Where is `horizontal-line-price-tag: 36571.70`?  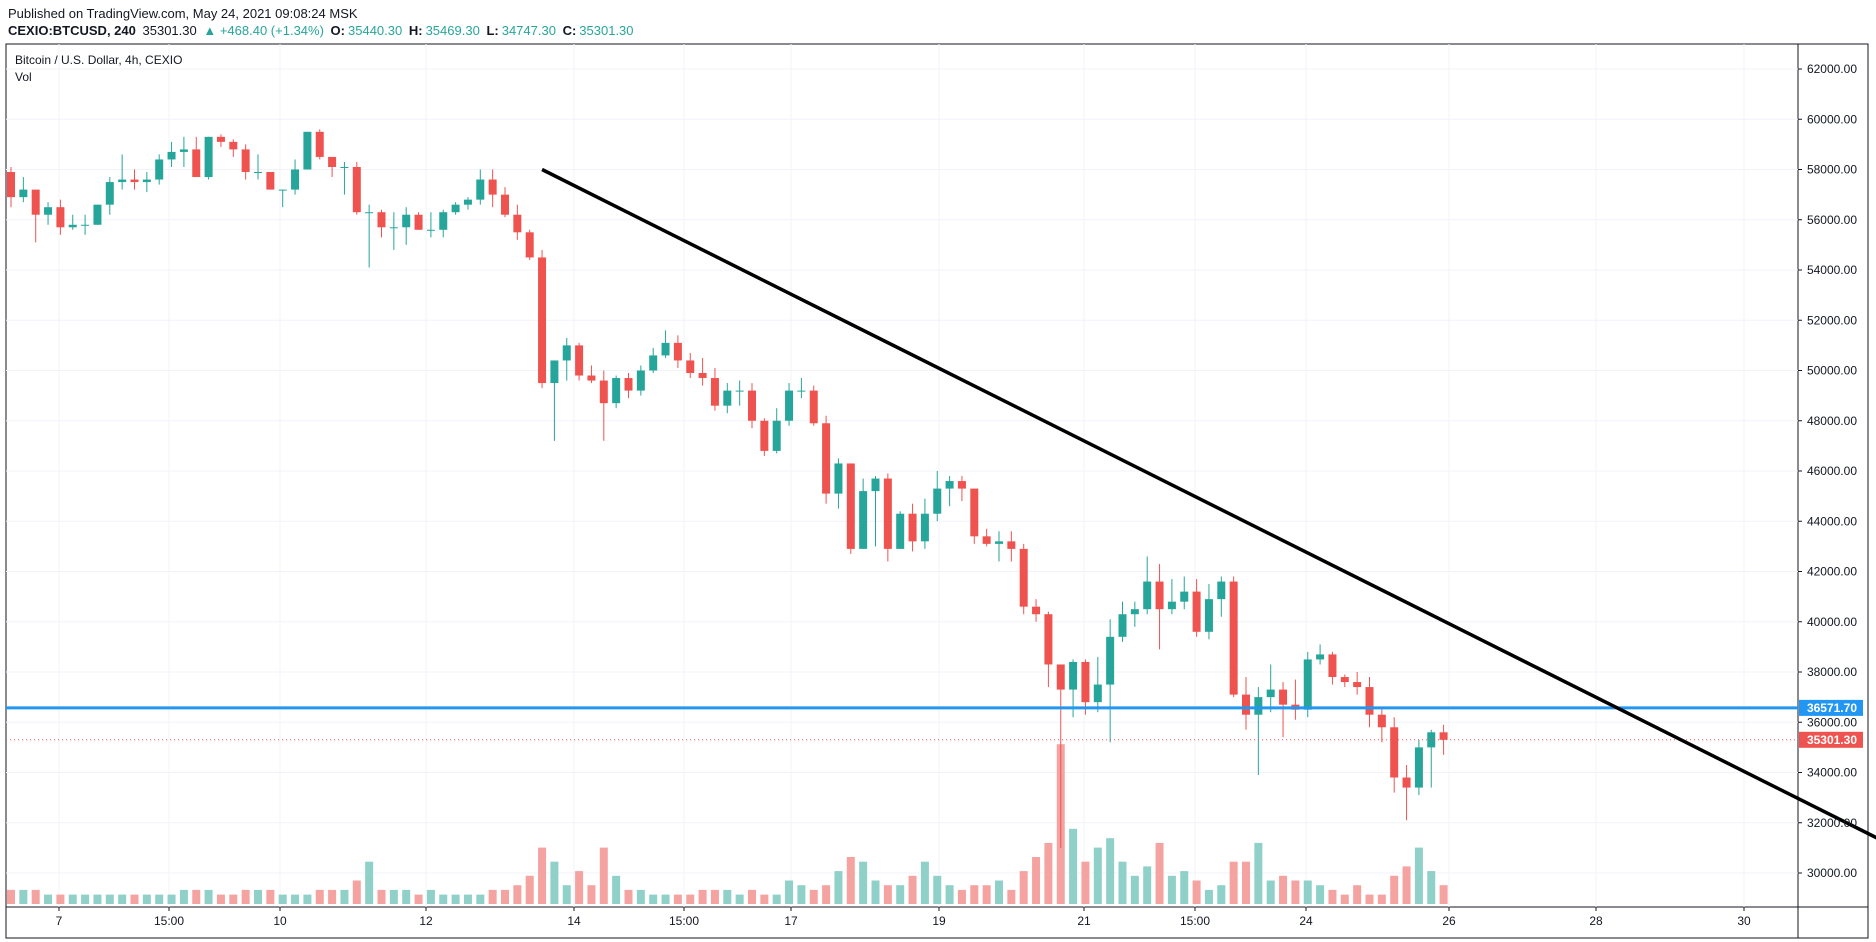
horizontal-line-price-tag: 36571.70 is located at coordinates (1832, 708).